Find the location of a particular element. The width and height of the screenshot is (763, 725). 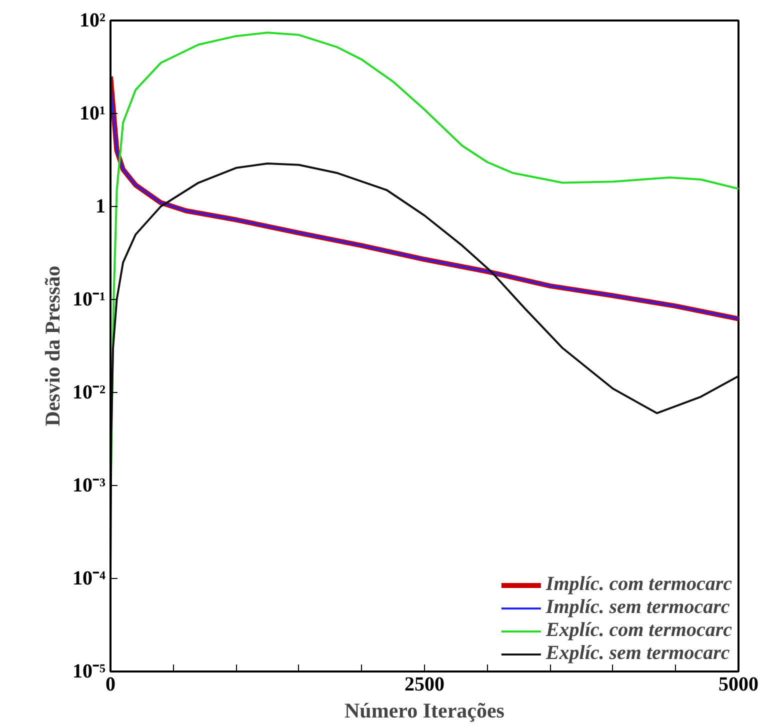

legend-label: Explíc. sem termocarc is located at coordinates (638, 653).